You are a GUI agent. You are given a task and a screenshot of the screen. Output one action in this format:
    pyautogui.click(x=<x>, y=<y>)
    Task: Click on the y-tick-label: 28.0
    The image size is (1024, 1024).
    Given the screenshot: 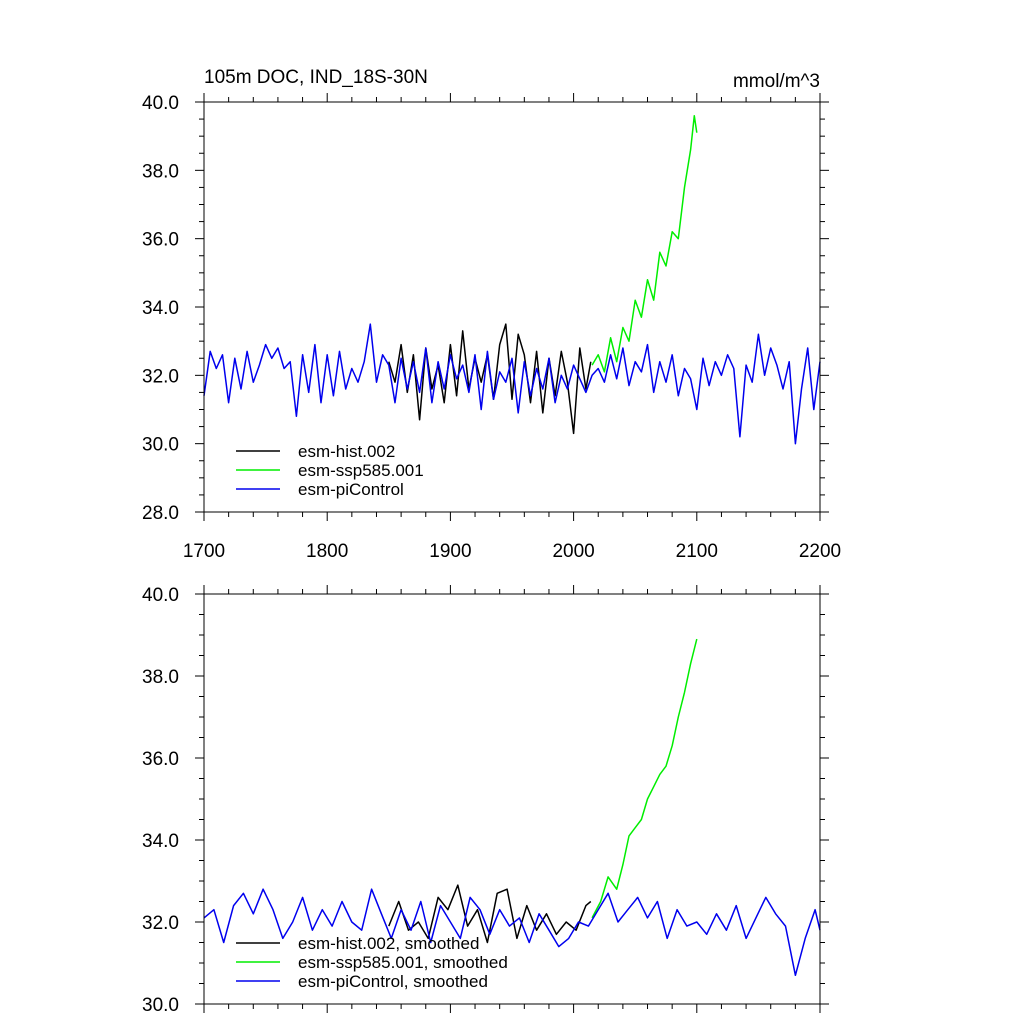 What is the action you would take?
    pyautogui.click(x=160, y=513)
    